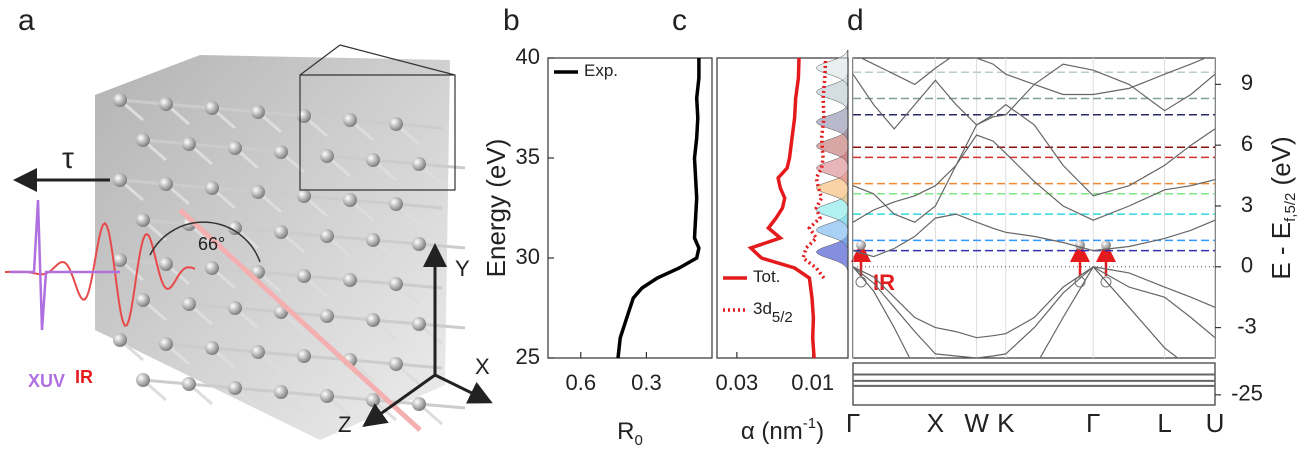 Image resolution: width=1303 pixels, height=455 pixels. I want to click on axis-z: Z, so click(344, 424).